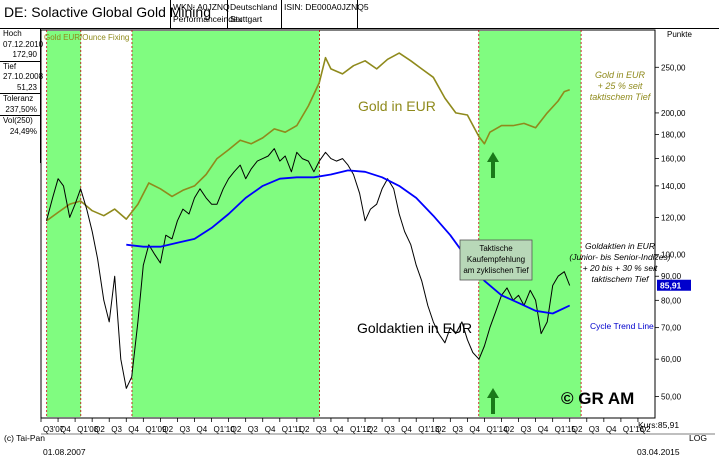 Image resolution: width=719 pixels, height=459 pixels. Describe the element at coordinates (26, 87) in the screenshot. I see `stat-low-value: 51,23` at that location.